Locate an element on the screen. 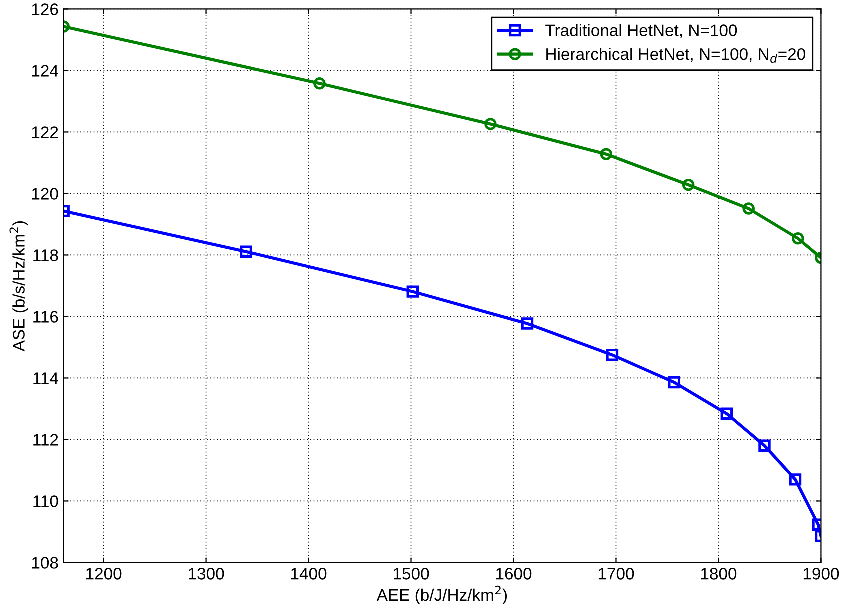 This screenshot has width=851, height=615. y-tick-label: 112 is located at coordinates (46, 440).